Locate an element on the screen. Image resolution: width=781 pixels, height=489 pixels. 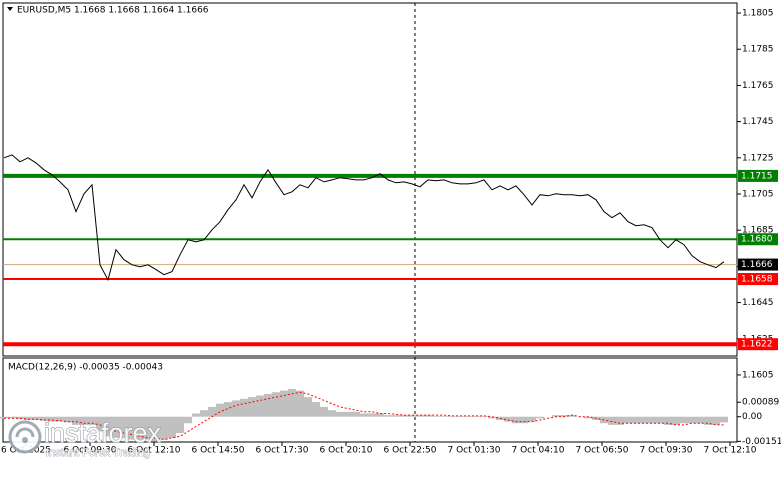
watermark-tagline: Instant Forex Trading is located at coordinates (98, 453).